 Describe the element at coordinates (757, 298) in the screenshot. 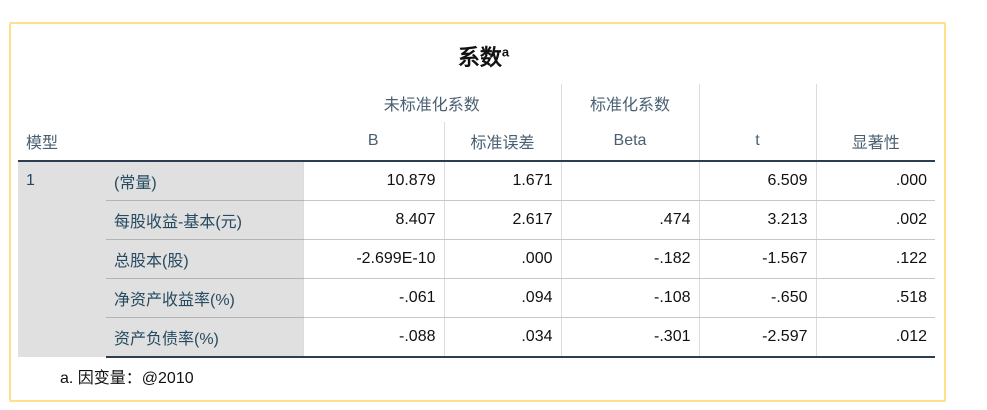

I see `cell-t: -.650` at that location.